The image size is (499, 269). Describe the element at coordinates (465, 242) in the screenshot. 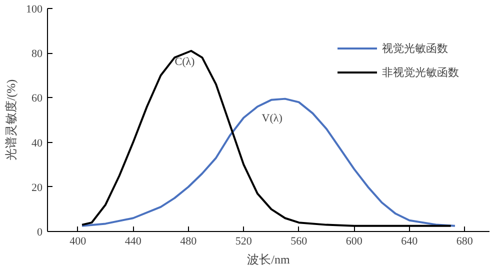

I see `x-tick-label: 680` at that location.